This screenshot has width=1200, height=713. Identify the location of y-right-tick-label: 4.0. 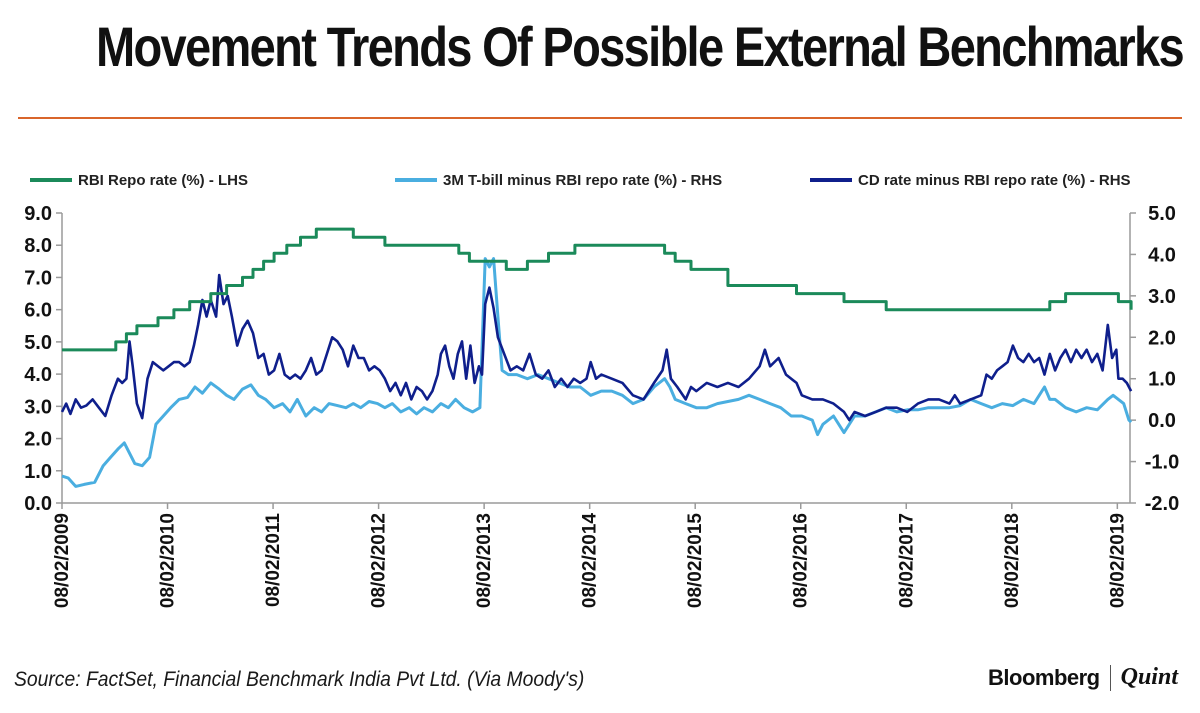
(1162, 255).